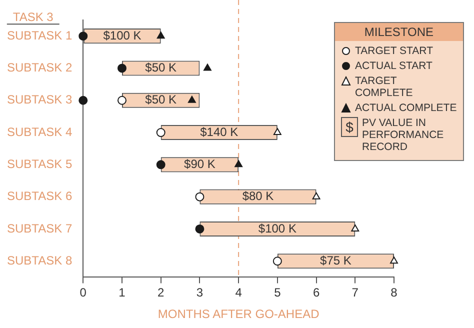 This screenshot has width=474, height=328. I want to click on y-tick-label: SUBTASK 6, so click(39, 196).